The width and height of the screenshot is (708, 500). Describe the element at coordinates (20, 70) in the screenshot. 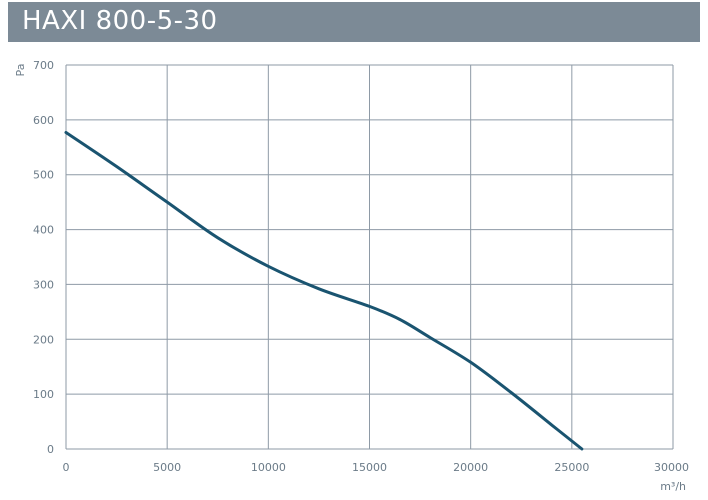

I see `y-axis-label: Pa` at that location.